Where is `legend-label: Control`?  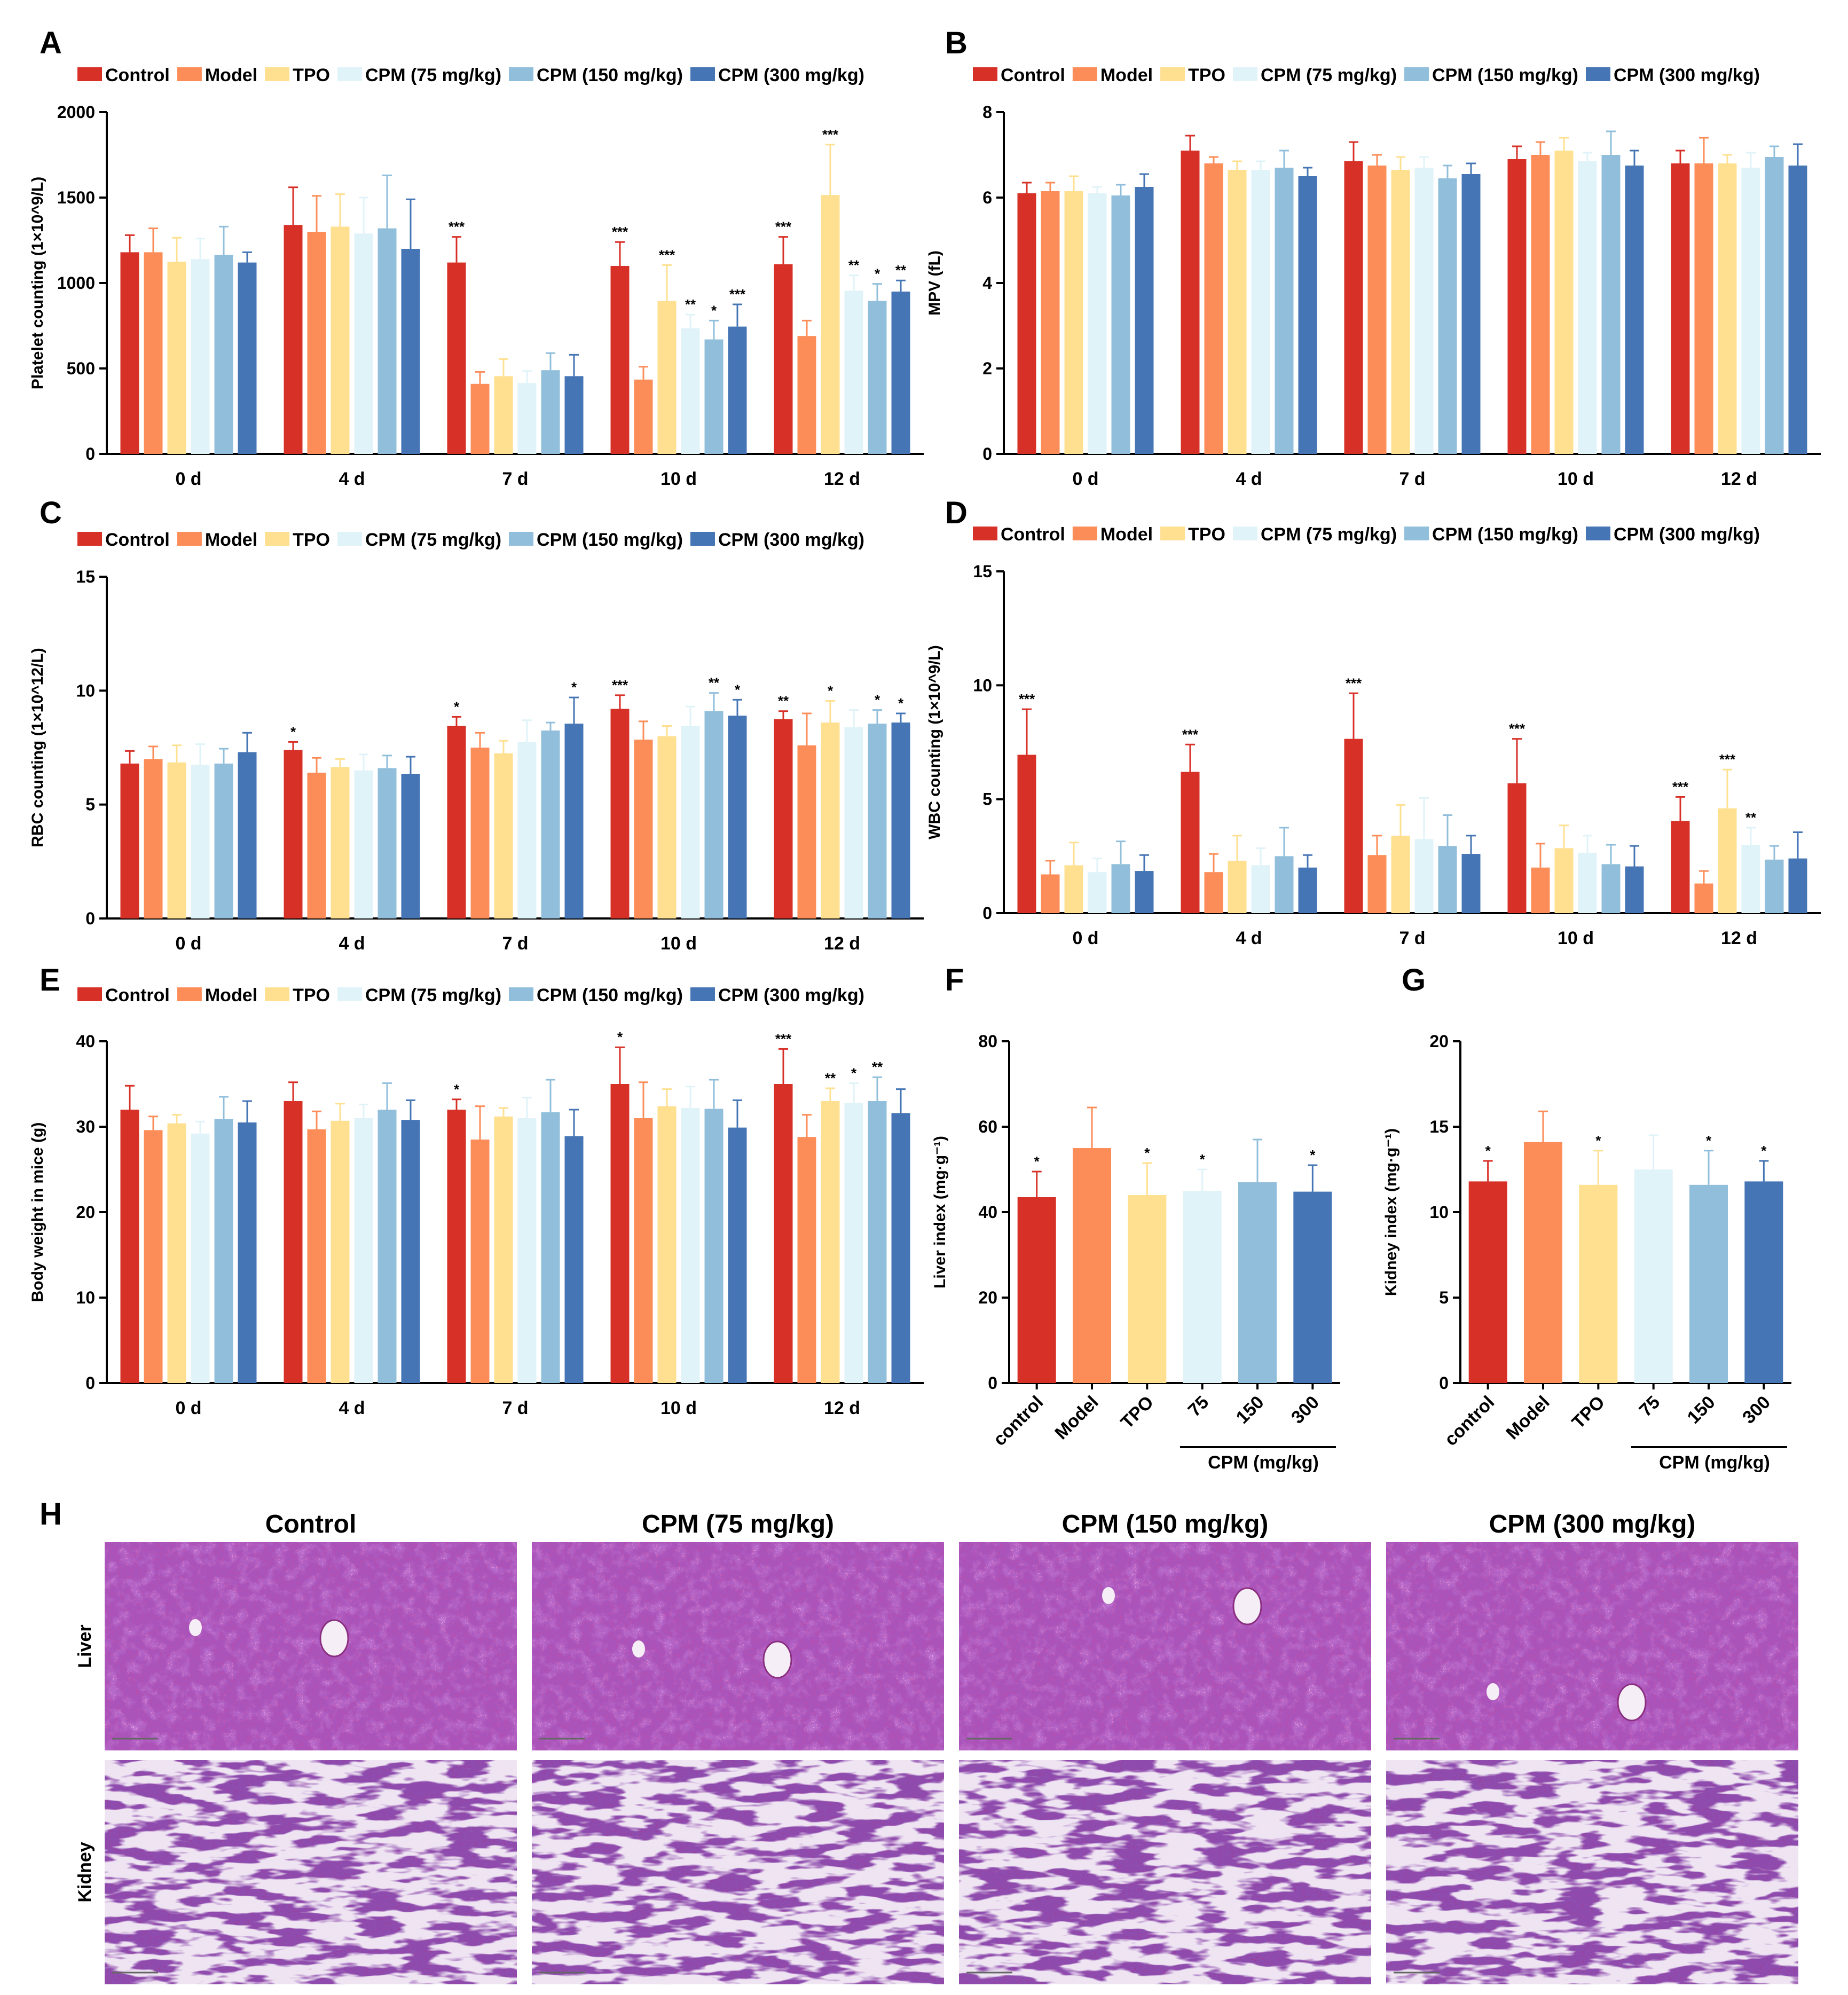
legend-label: Control is located at coordinates (137, 995).